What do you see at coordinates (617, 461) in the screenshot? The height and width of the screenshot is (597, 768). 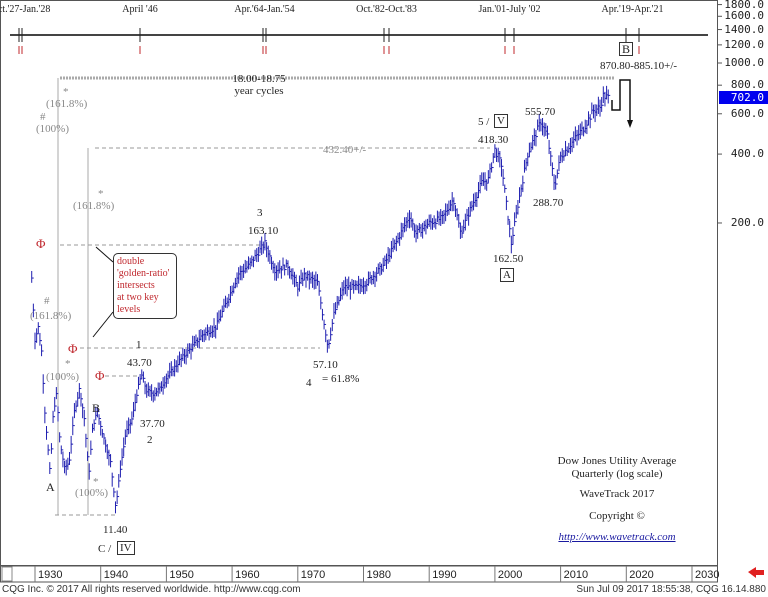 I see `chart-title-text: Dow Jones Utility Average` at bounding box center [617, 461].